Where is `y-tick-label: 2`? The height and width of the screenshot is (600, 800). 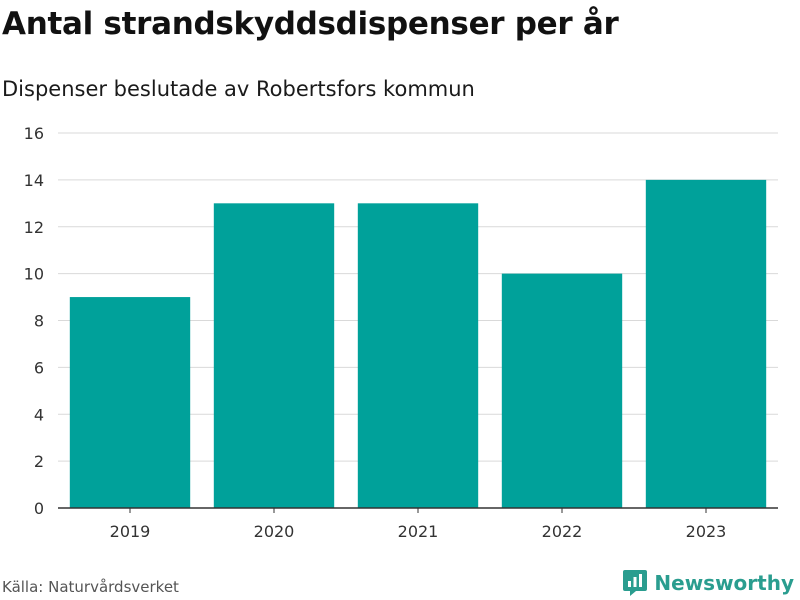 y-tick-label: 2 is located at coordinates (39, 461).